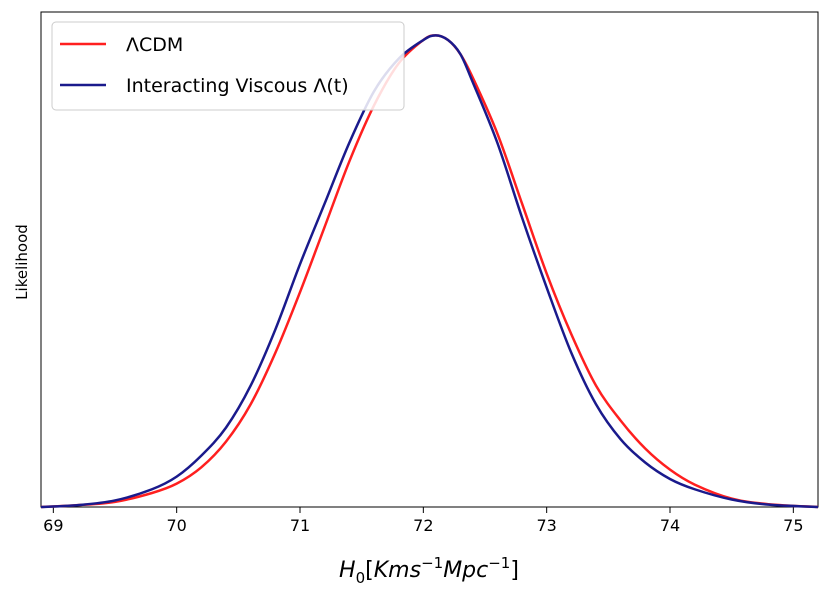 This screenshot has height=603, width=830. Describe the element at coordinates (429, 570) in the screenshot. I see `x-axis-label: H0[Kms−1Mpc−1]` at that location.